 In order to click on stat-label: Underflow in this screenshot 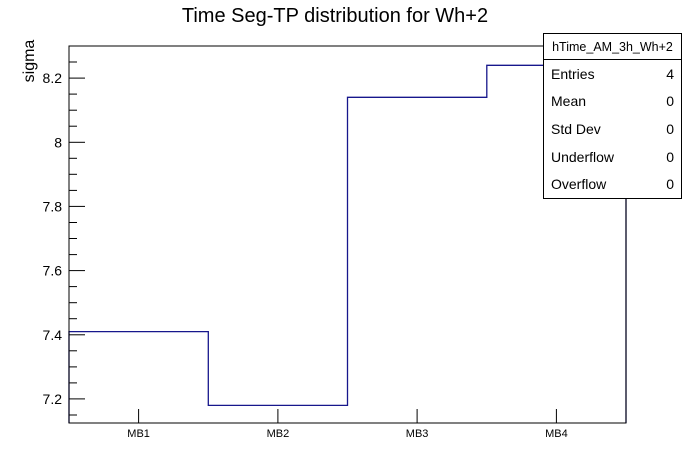, I will do `click(583, 156)`.